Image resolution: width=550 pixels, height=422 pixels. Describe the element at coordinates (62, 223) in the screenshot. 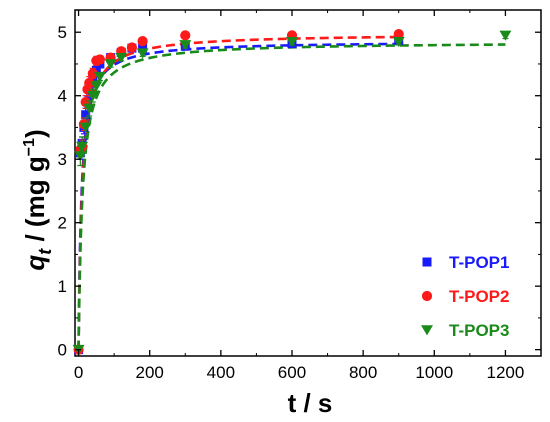

I see `y-tick-label: 2` at that location.